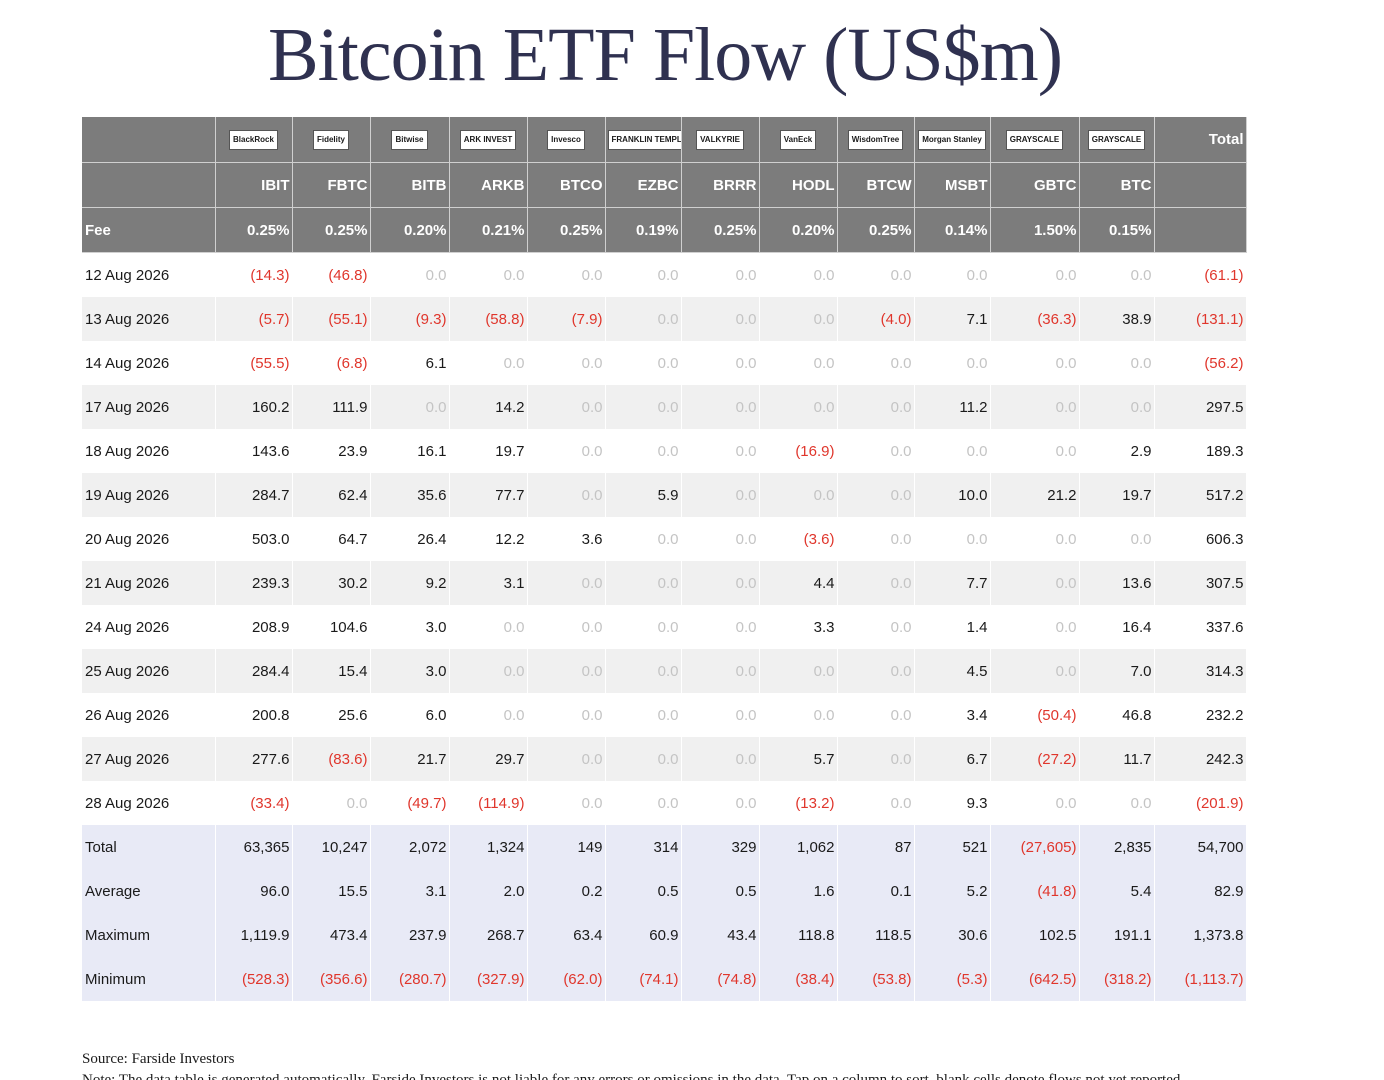  What do you see at coordinates (952, 185) in the screenshot?
I see `ticker-header: MSBT` at bounding box center [952, 185].